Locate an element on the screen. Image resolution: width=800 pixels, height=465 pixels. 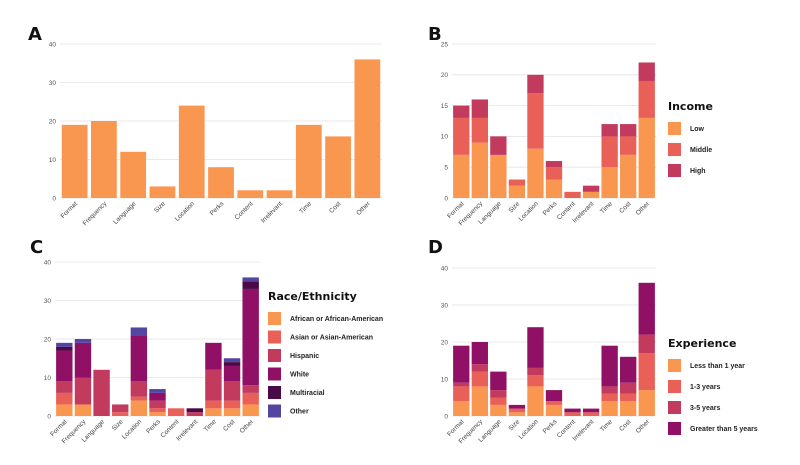
bar-perks-less-than-1-year is located at coordinates (554, 410).